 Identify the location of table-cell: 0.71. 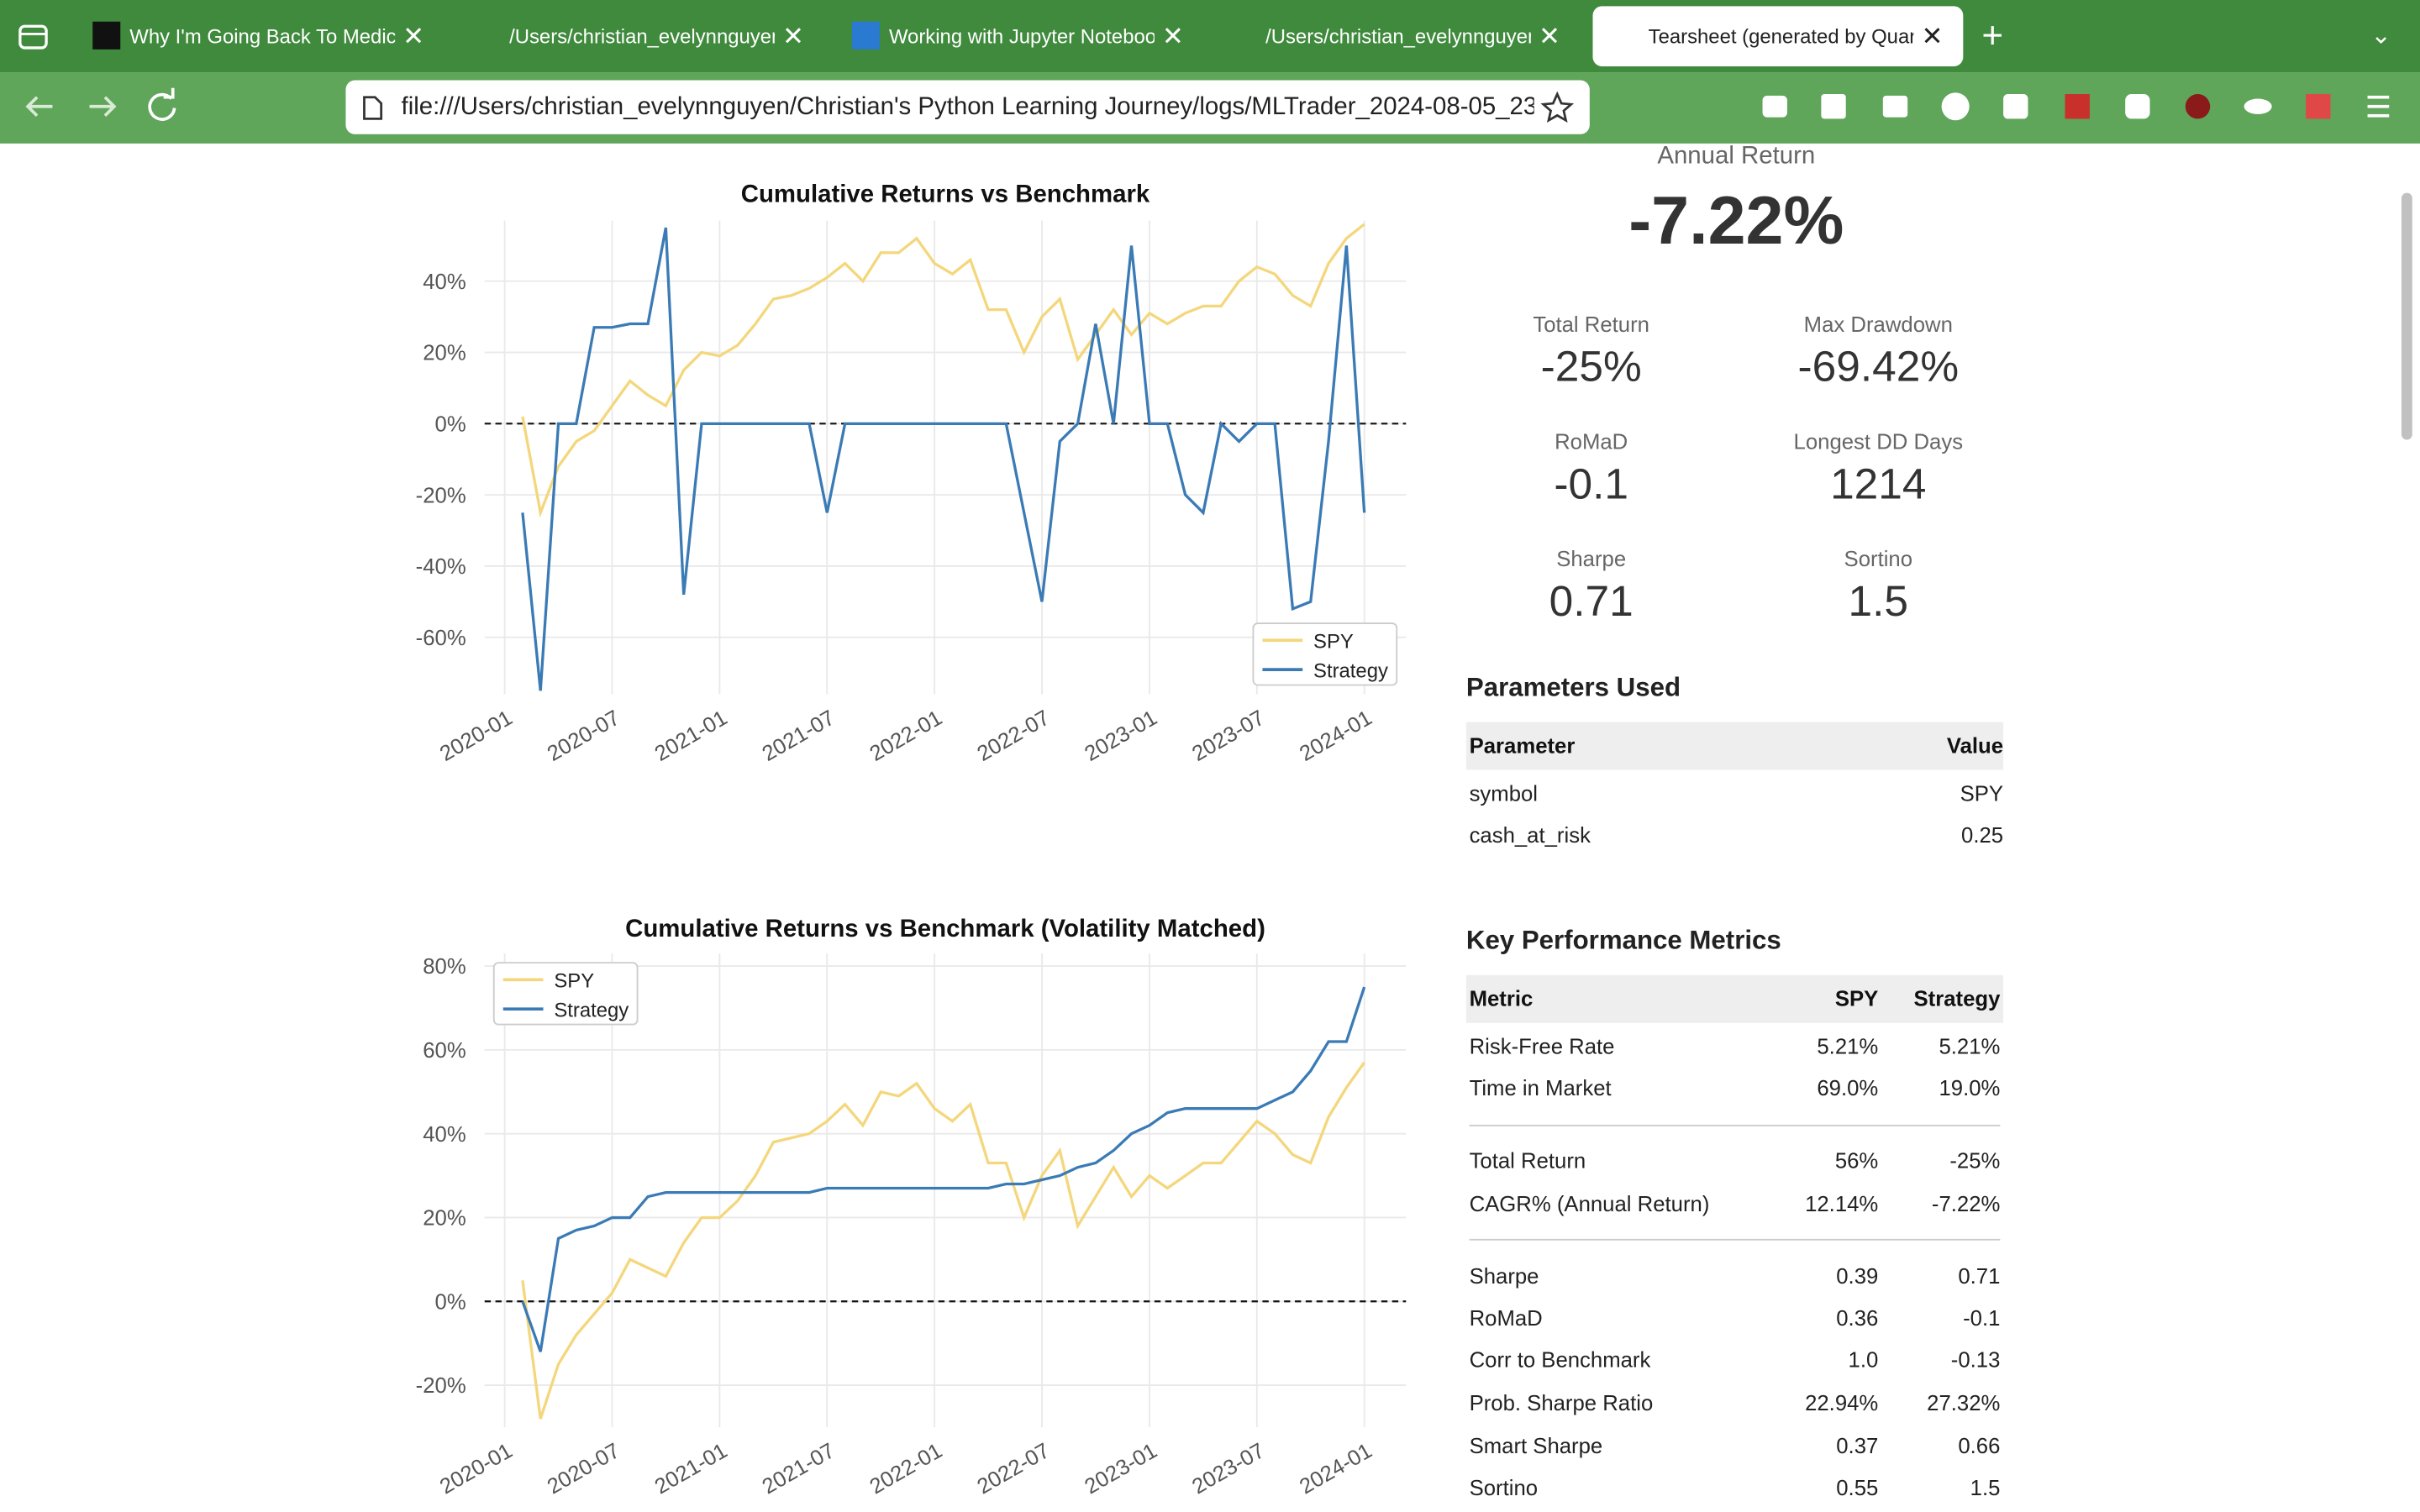
(1980, 1276).